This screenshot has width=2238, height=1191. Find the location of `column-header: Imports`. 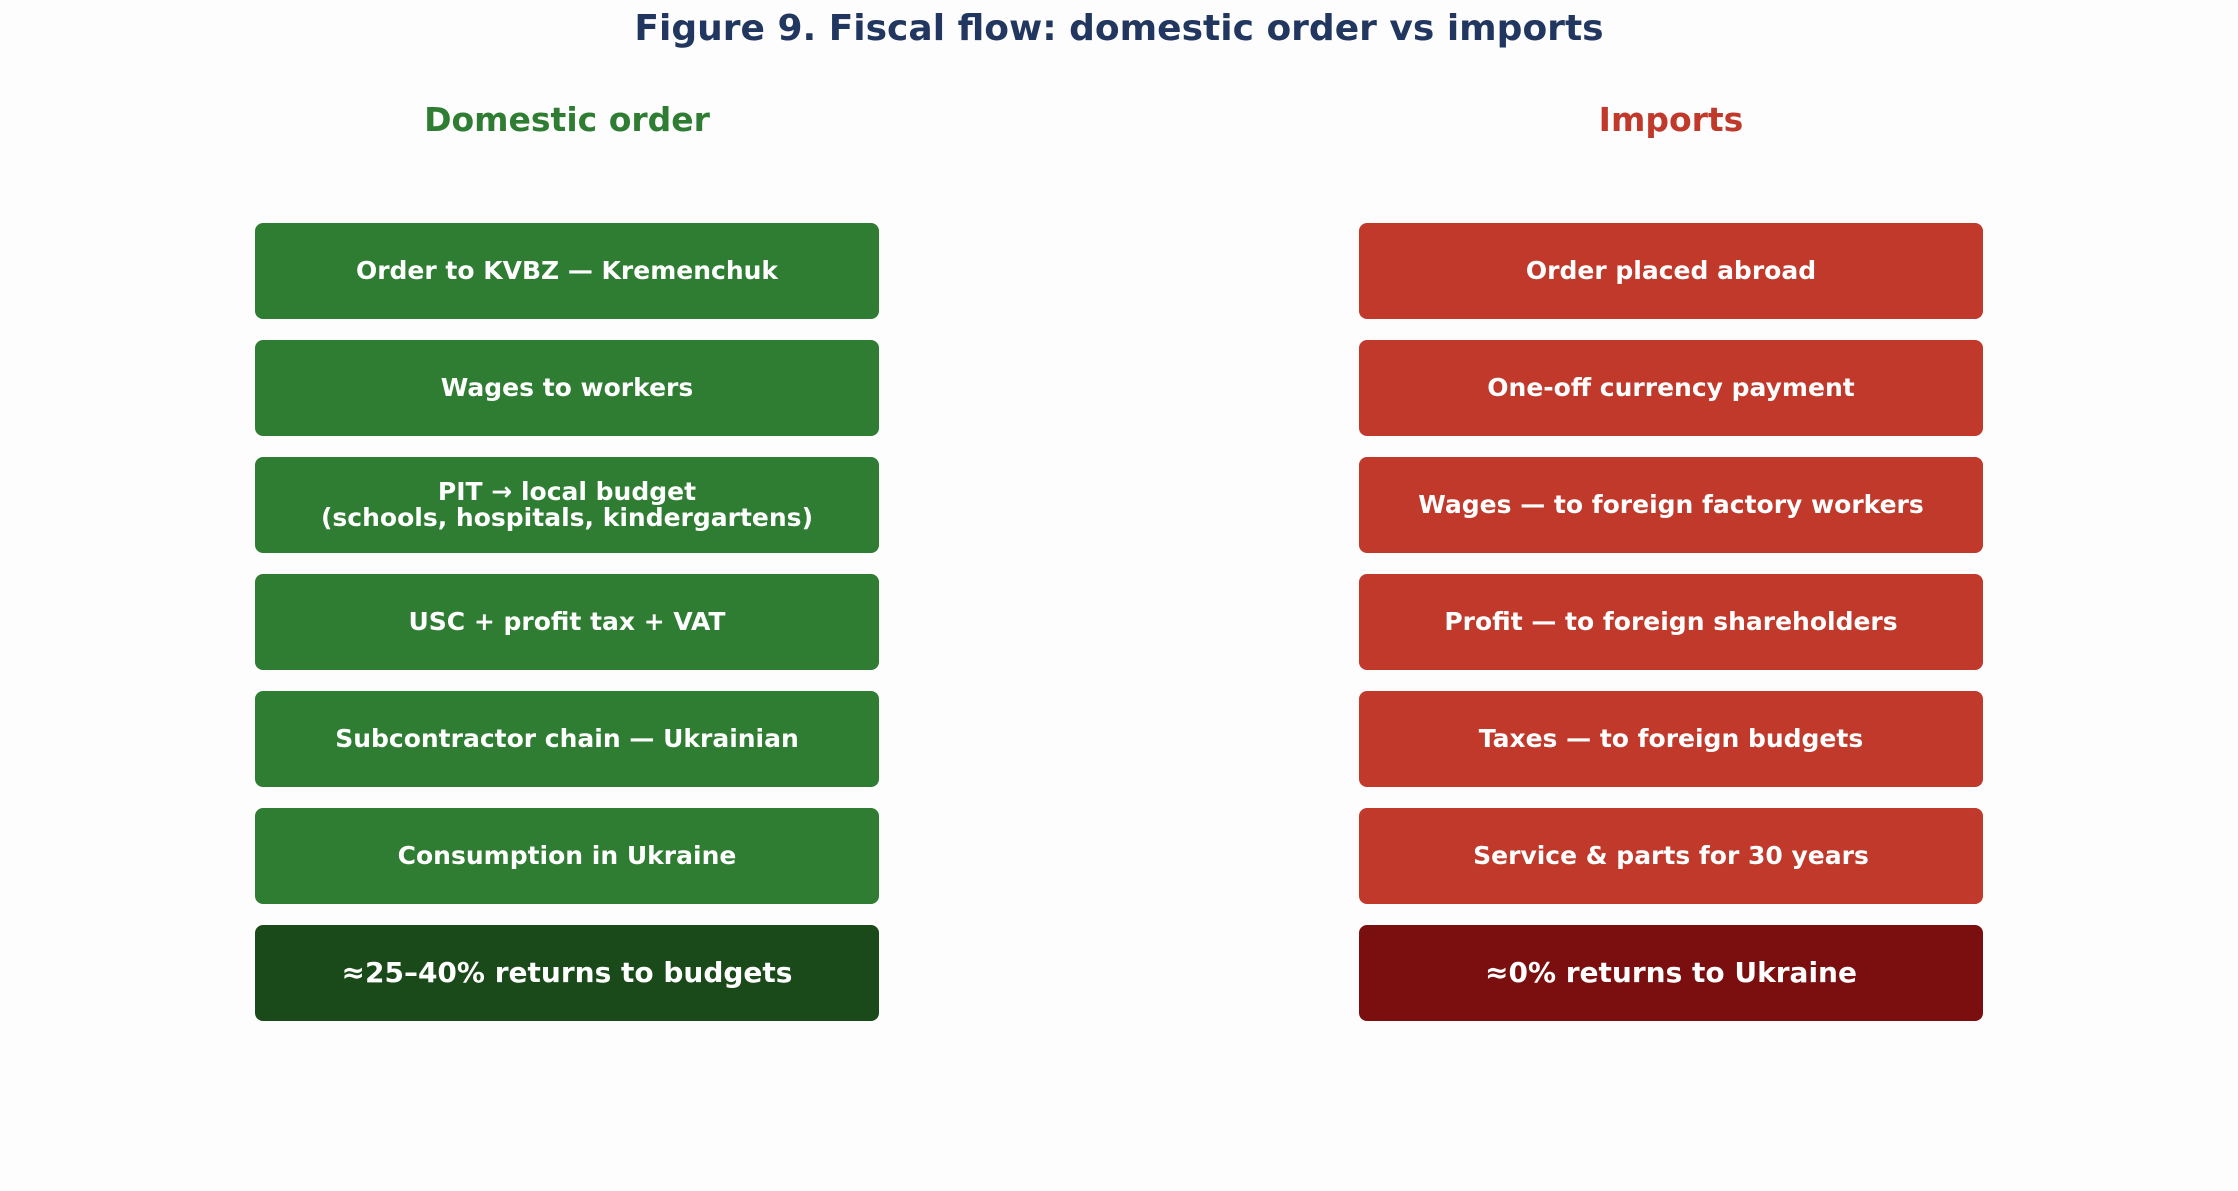

column-header: Imports is located at coordinates (1671, 119).